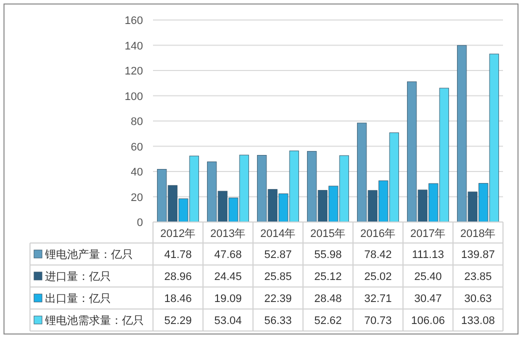 The height and width of the screenshot is (338, 522). I want to click on x-tick-label: 2015年, so click(328, 234).